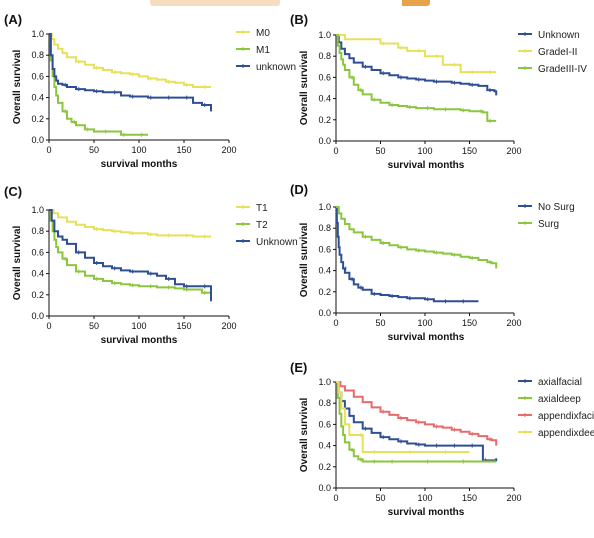 This screenshot has width=594, height=538. I want to click on series-line-no-surg, so click(407, 254).